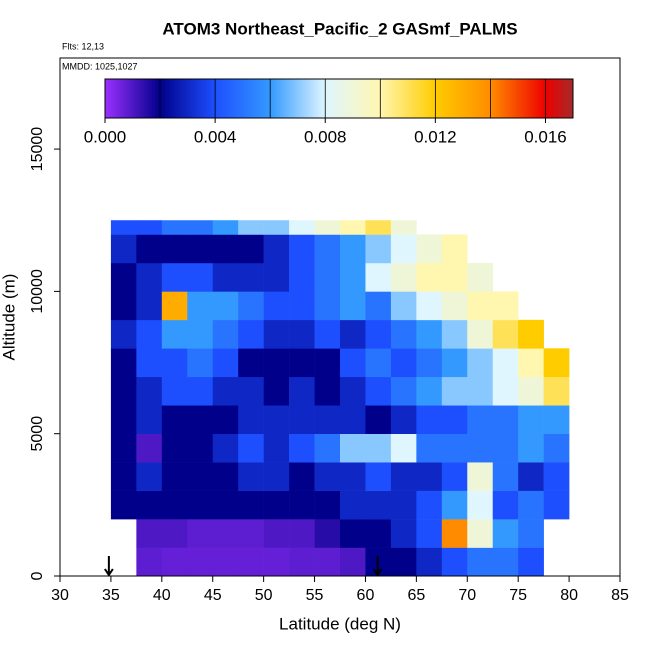 The width and height of the screenshot is (650, 655). What do you see at coordinates (339, 98) in the screenshot?
I see `colorbar` at bounding box center [339, 98].